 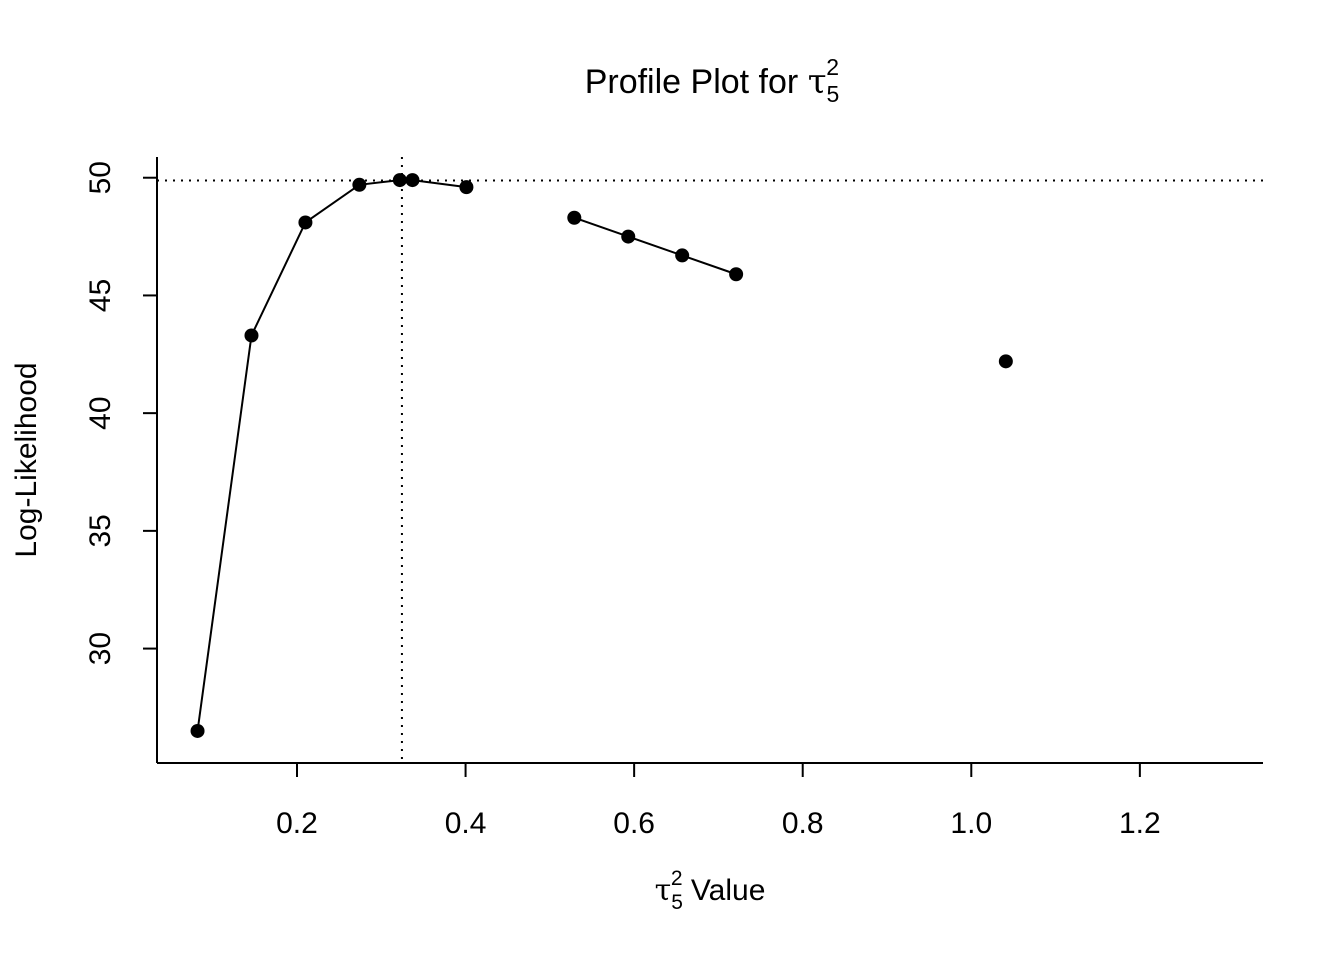 I want to click on x-tick-label: 0.2, so click(x=297, y=823).